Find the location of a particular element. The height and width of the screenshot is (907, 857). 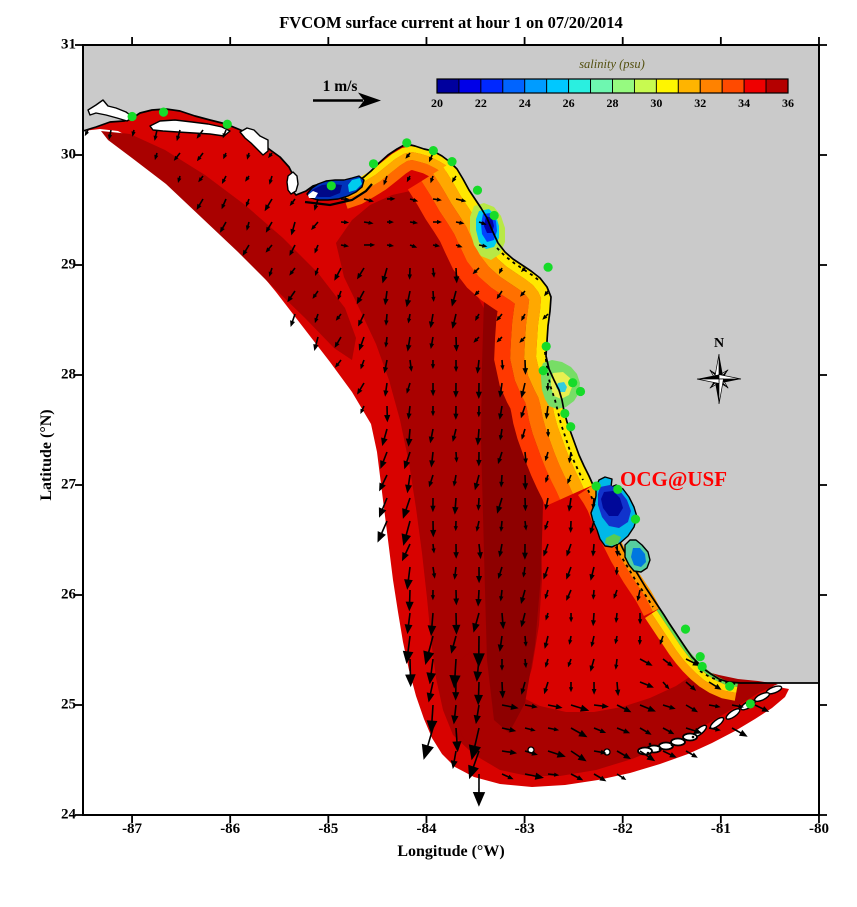

small-island is located at coordinates (607, 752).